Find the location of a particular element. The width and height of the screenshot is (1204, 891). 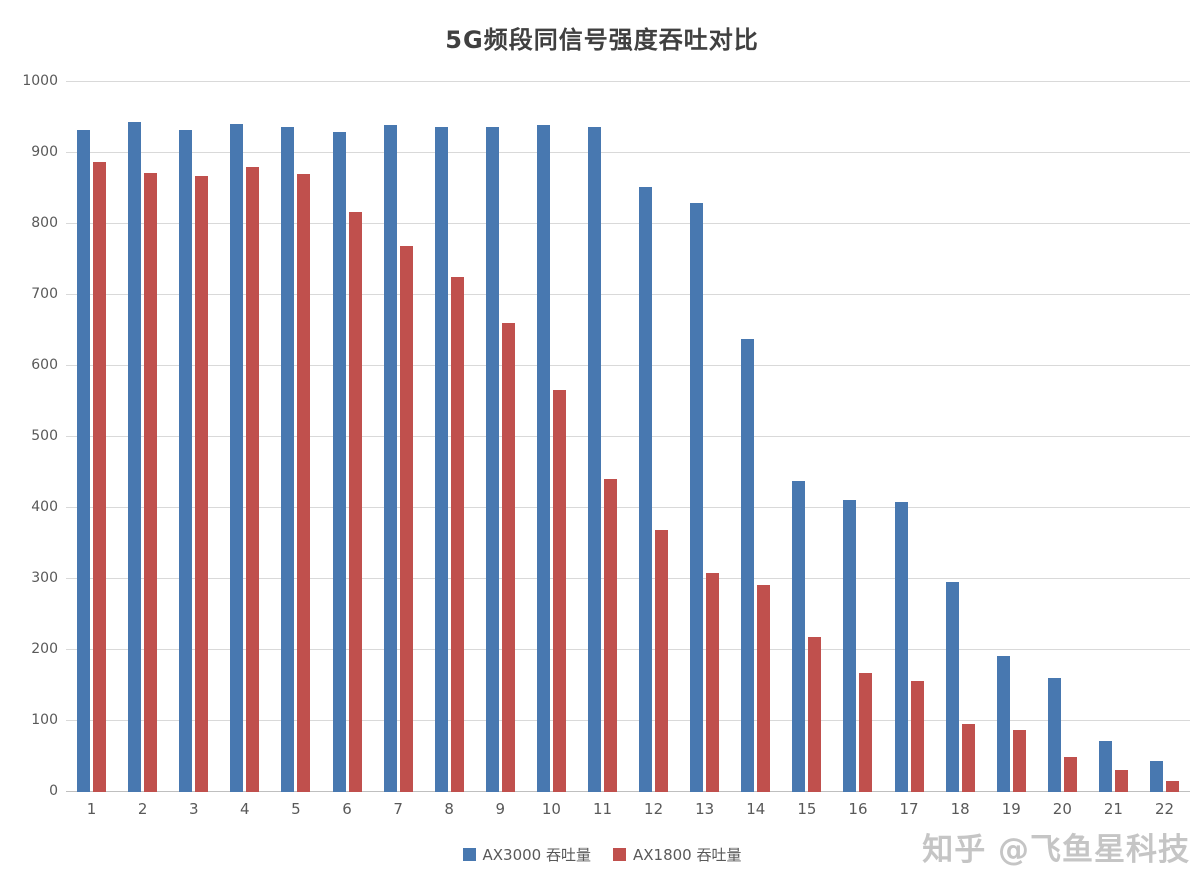

bar-group-17: 17 is located at coordinates (909, 450).